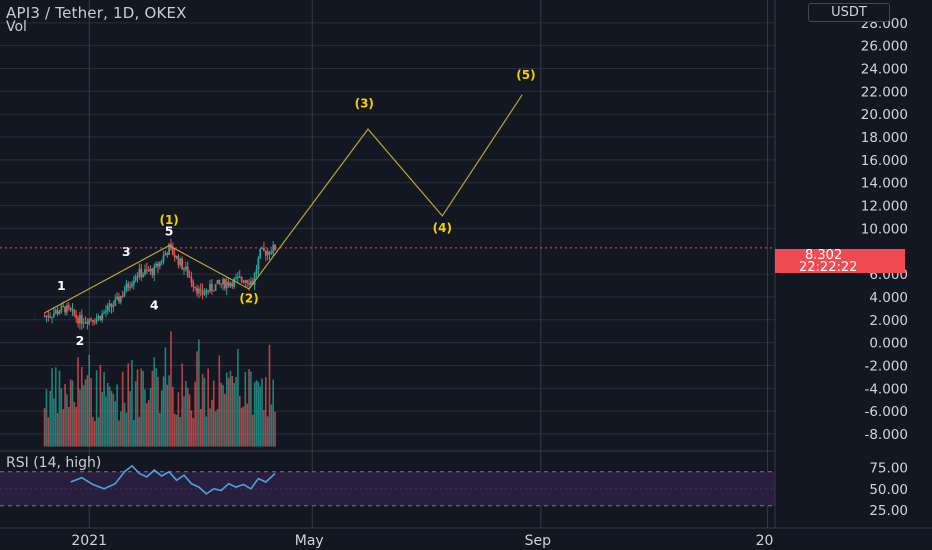  What do you see at coordinates (884, 115) in the screenshot?
I see `y-tick-label: 20.000` at bounding box center [884, 115].